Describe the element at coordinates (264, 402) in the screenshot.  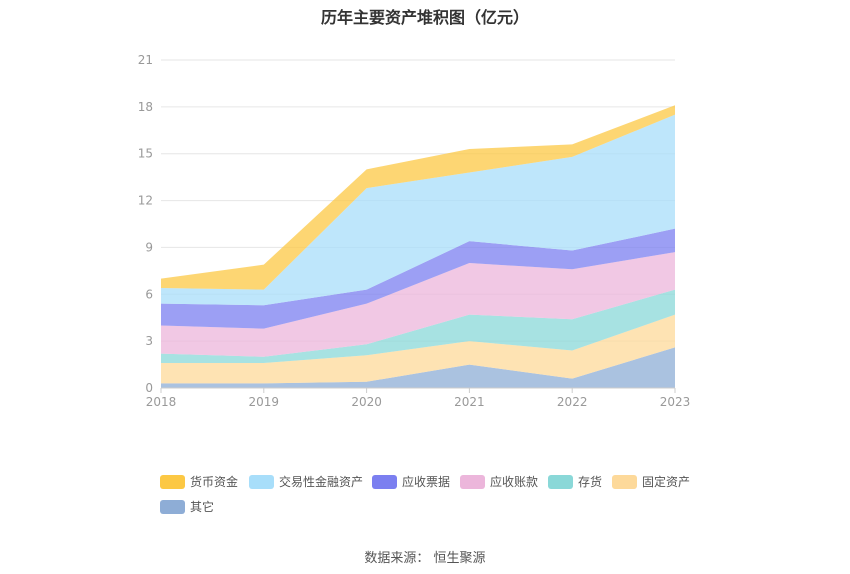
I see `x-tick-label: 2019` at that location.